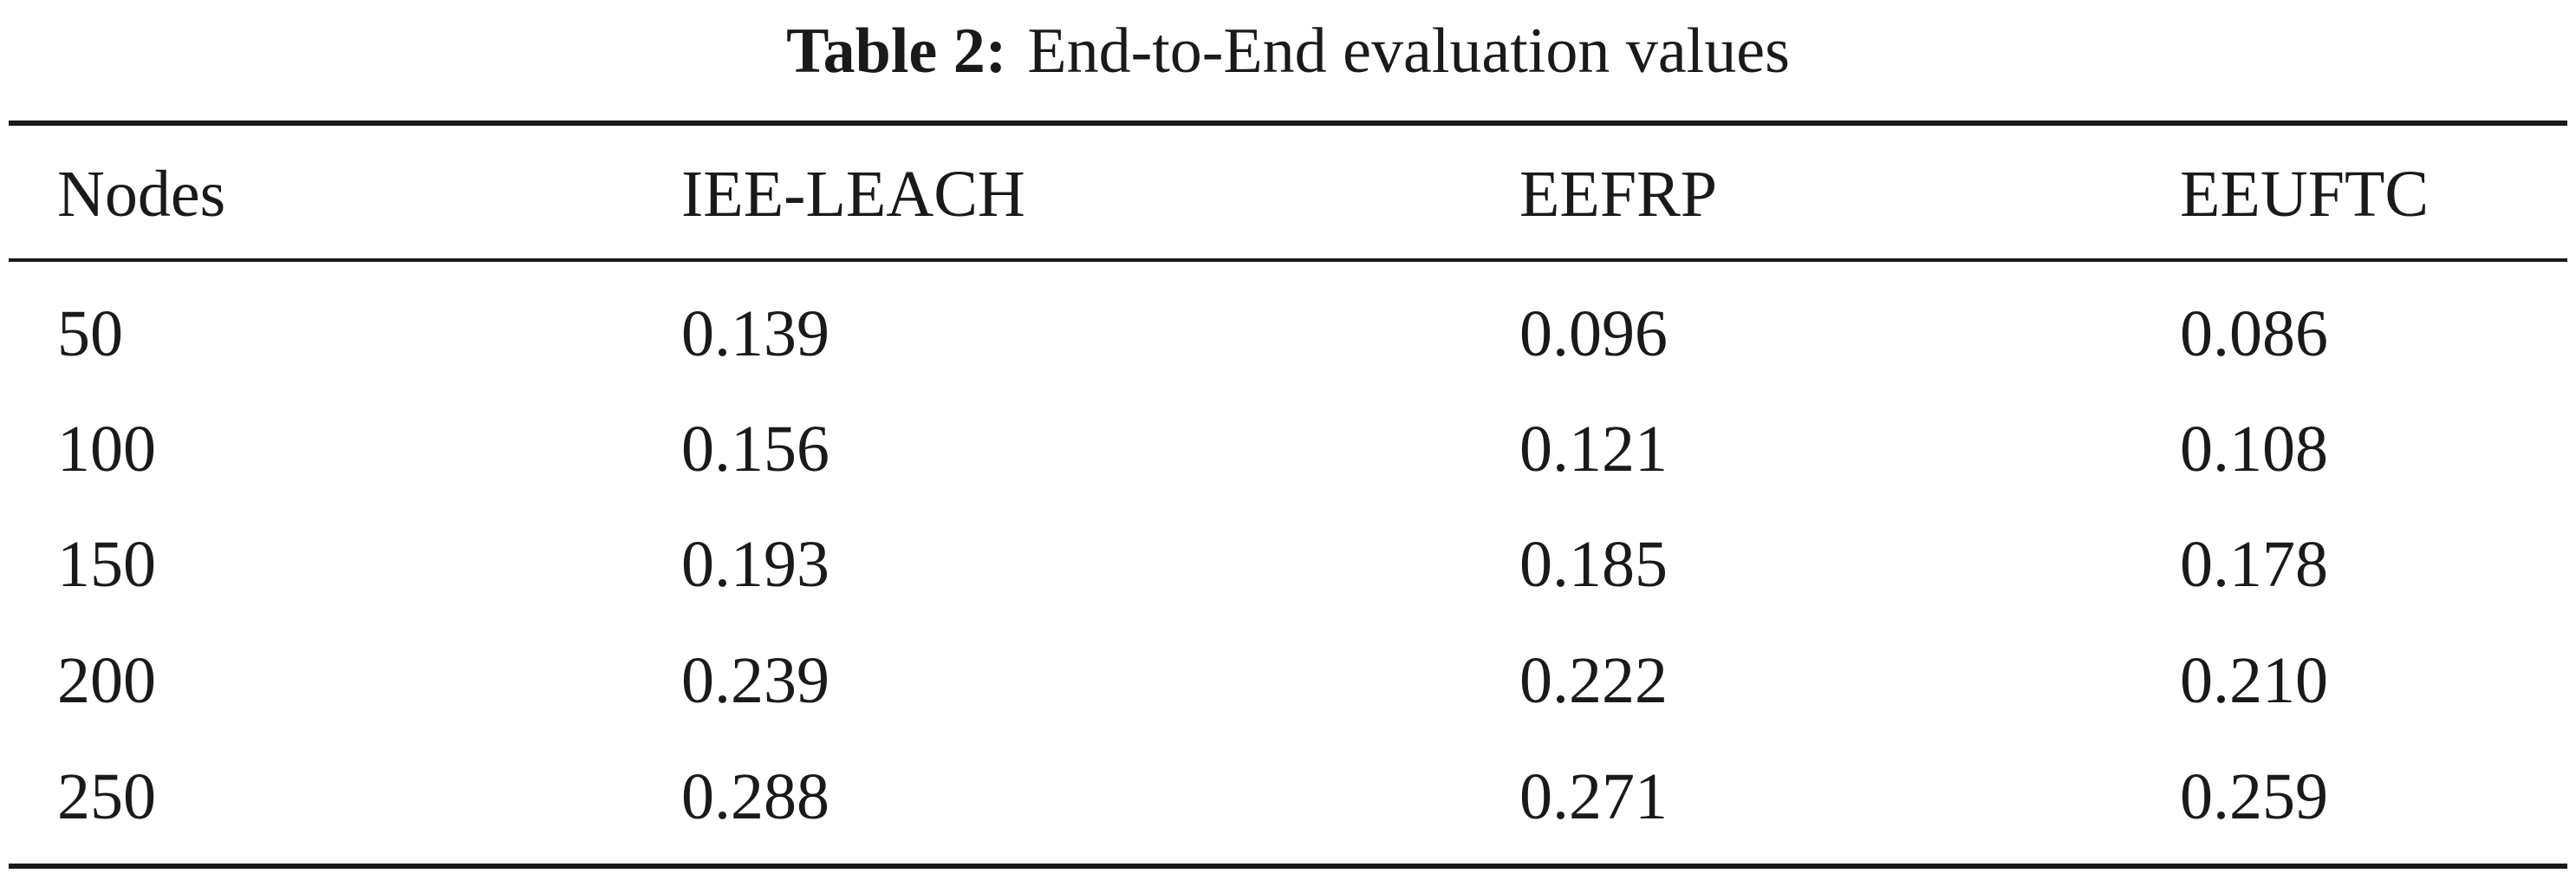 The image size is (2576, 880). What do you see at coordinates (1288, 260) in the screenshot?
I see `header-rule` at bounding box center [1288, 260].